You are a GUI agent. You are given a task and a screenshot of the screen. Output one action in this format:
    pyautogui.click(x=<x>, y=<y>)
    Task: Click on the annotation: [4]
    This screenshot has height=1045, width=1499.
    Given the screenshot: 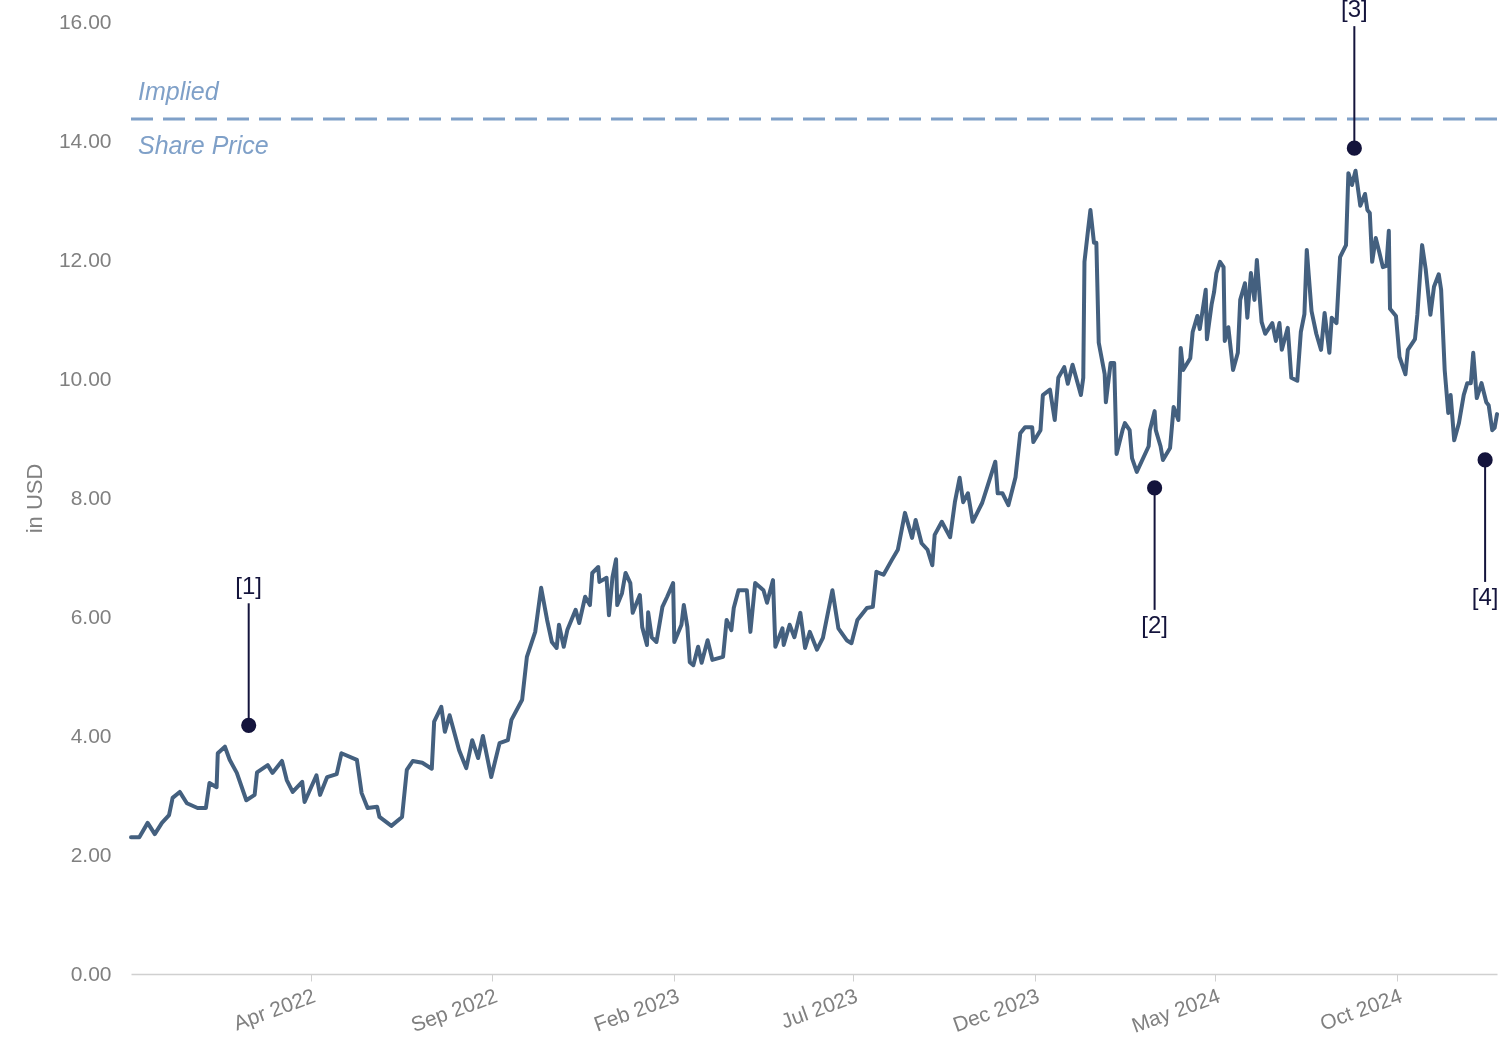 What is the action you would take?
    pyautogui.click(x=1485, y=596)
    